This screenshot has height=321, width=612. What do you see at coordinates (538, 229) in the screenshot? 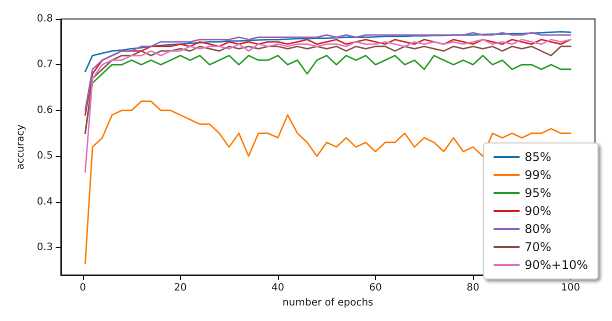
I see `legend-label: 80%` at bounding box center [538, 229].